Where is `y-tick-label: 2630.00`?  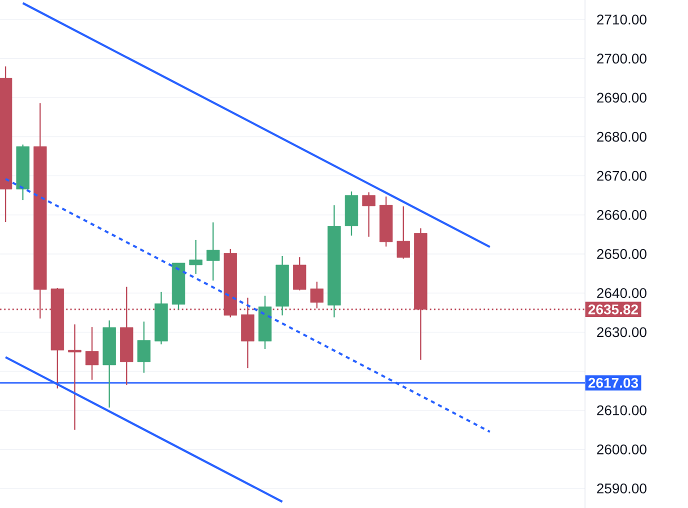
y-tick-label: 2630.00 is located at coordinates (621, 332).